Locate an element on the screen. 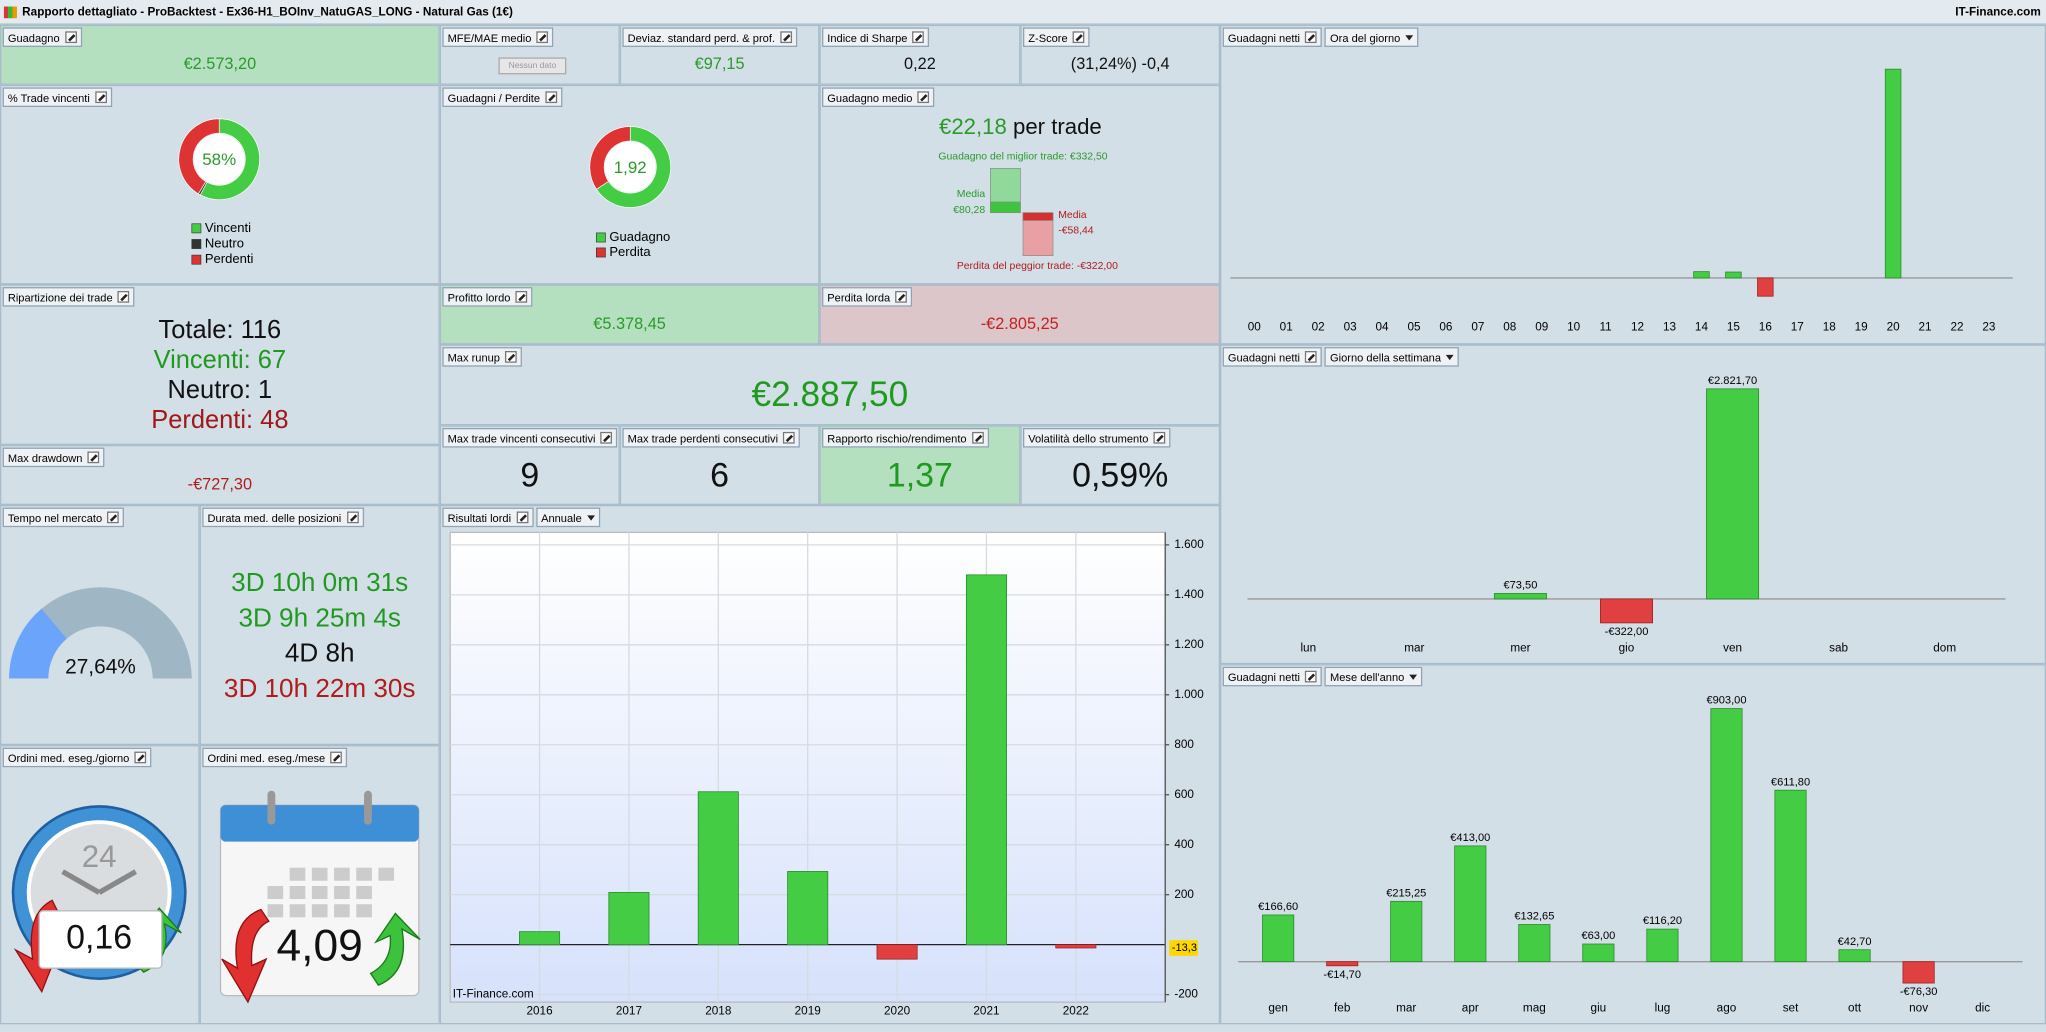 This screenshot has width=2046, height=1032. panel-tab: MFE/MAE medio is located at coordinates (498, 37).